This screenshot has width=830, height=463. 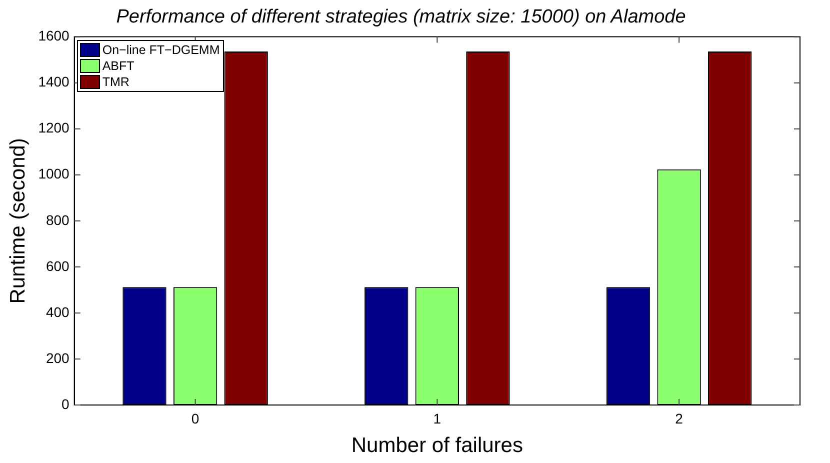 I want to click on x-axis-title: Number of failures, so click(x=437, y=446).